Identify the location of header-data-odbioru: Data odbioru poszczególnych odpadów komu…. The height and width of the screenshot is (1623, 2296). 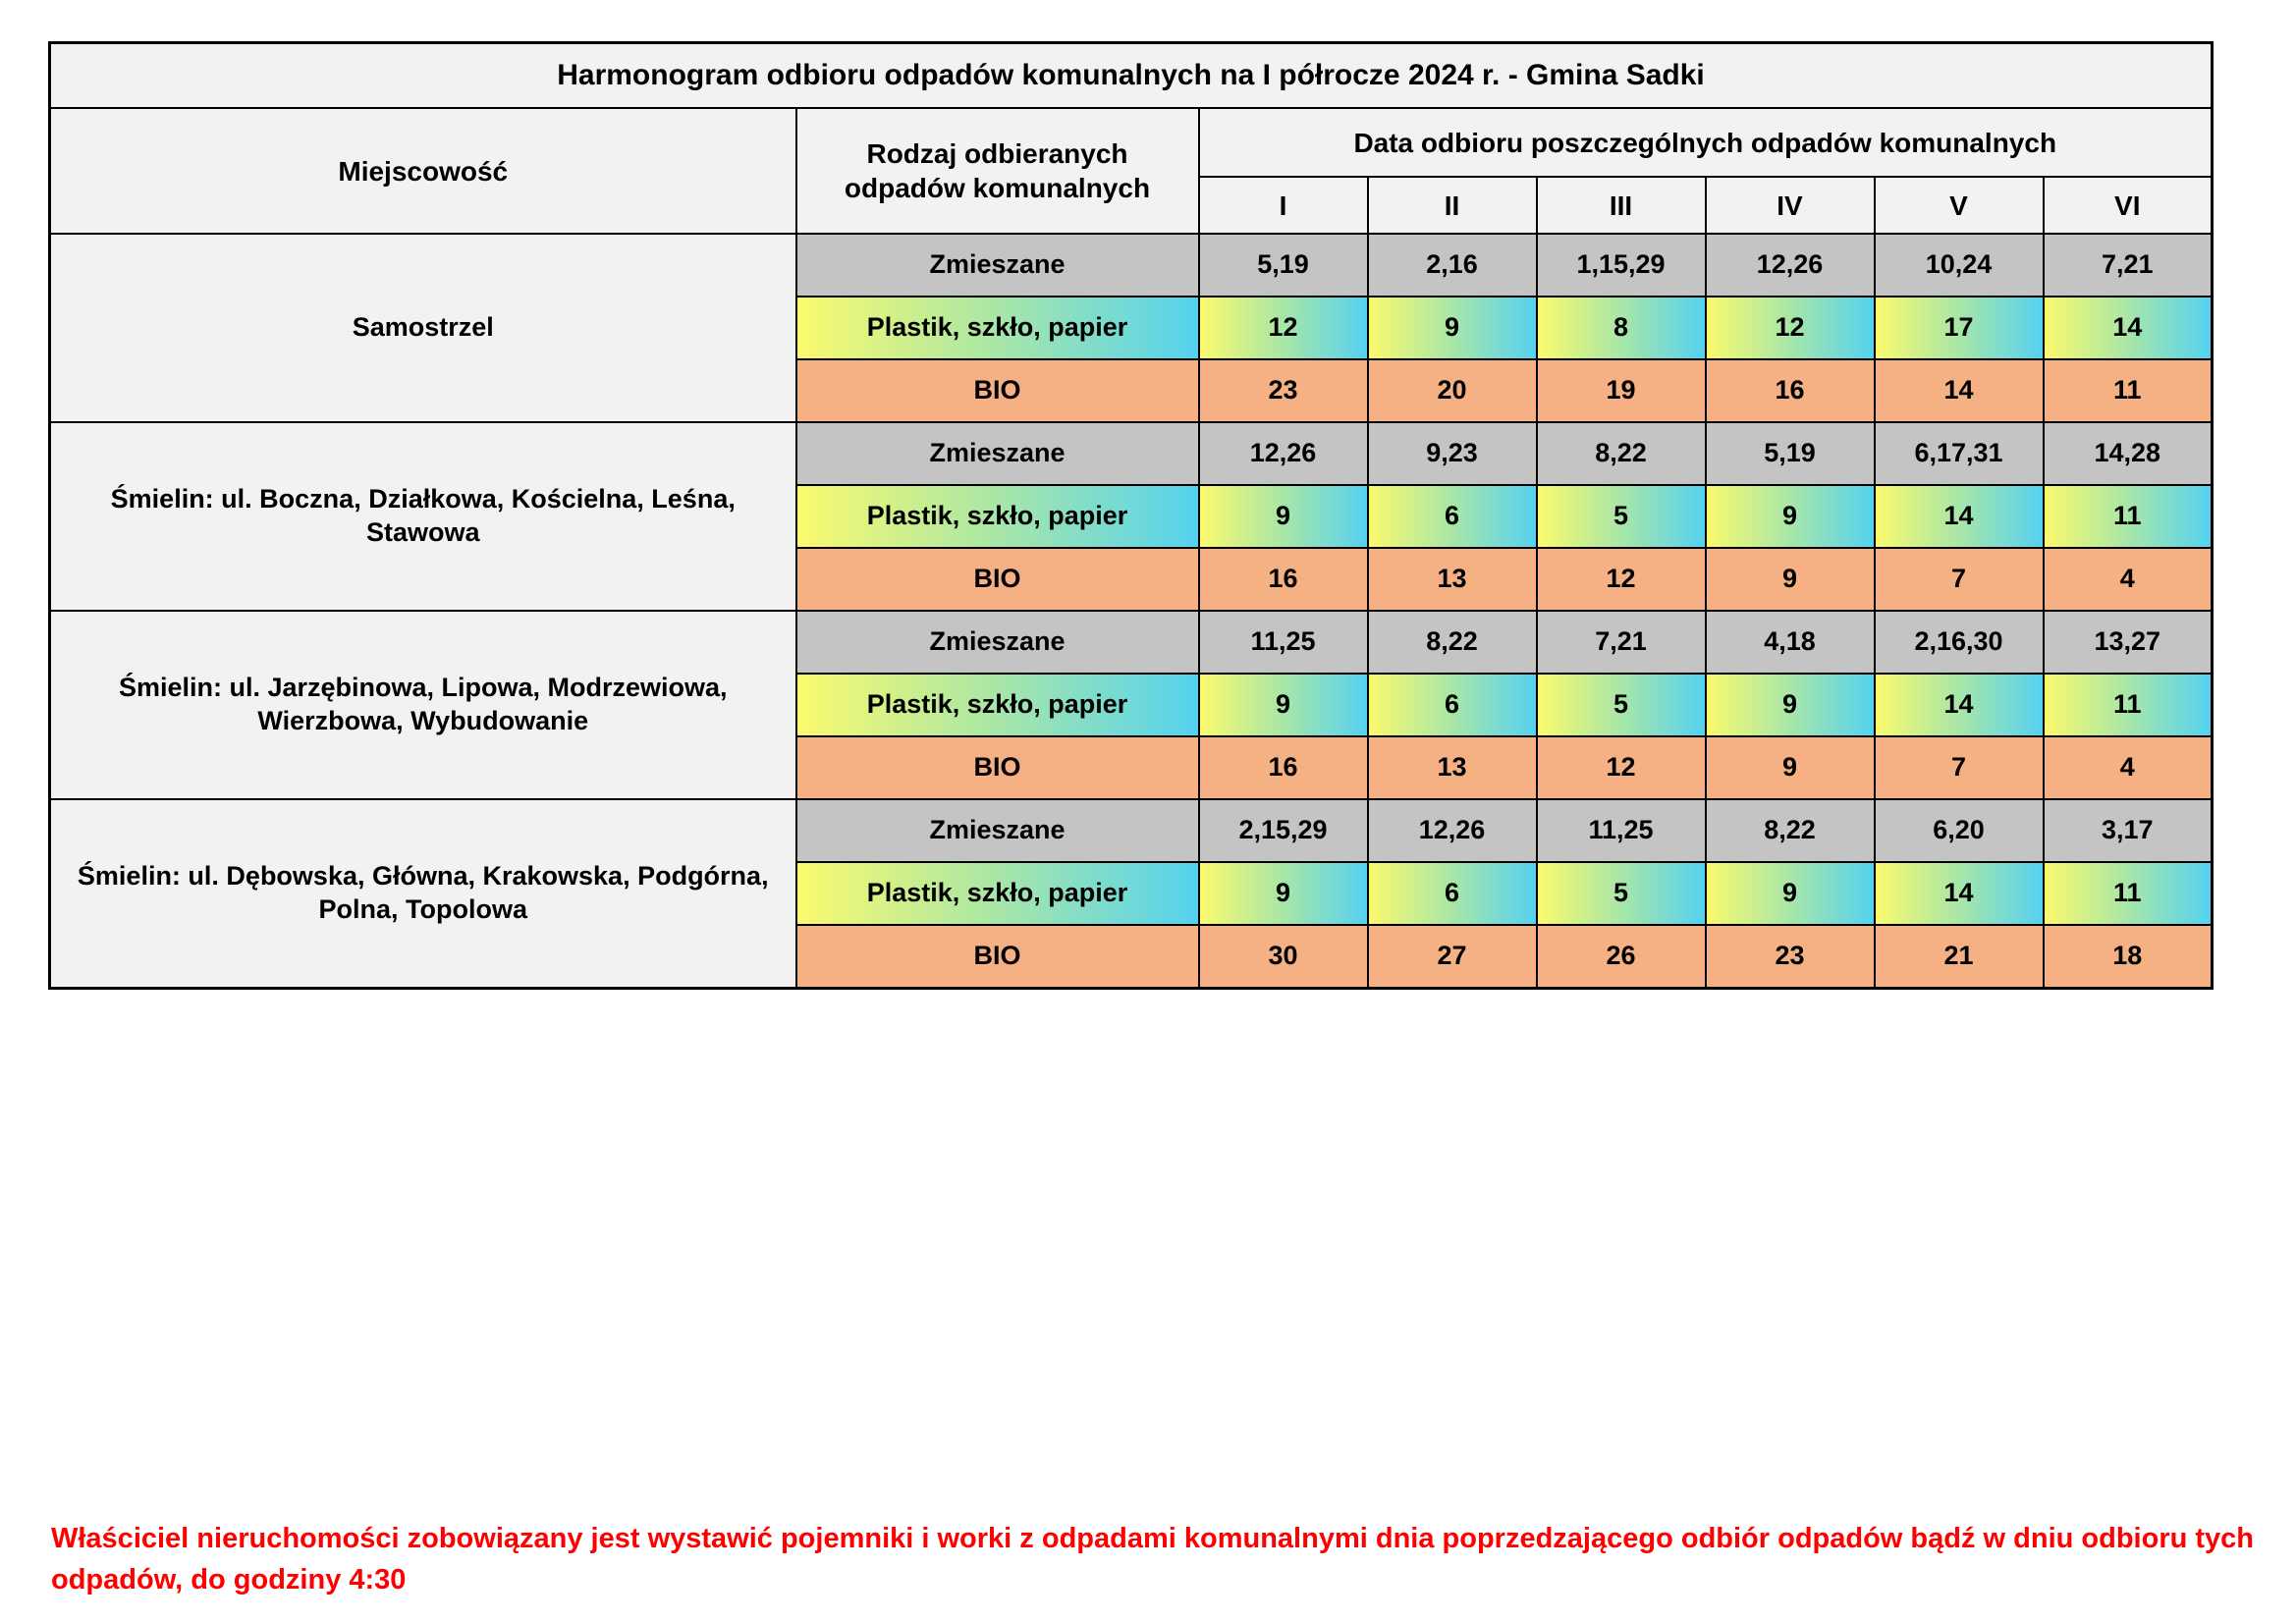
(1705, 142).